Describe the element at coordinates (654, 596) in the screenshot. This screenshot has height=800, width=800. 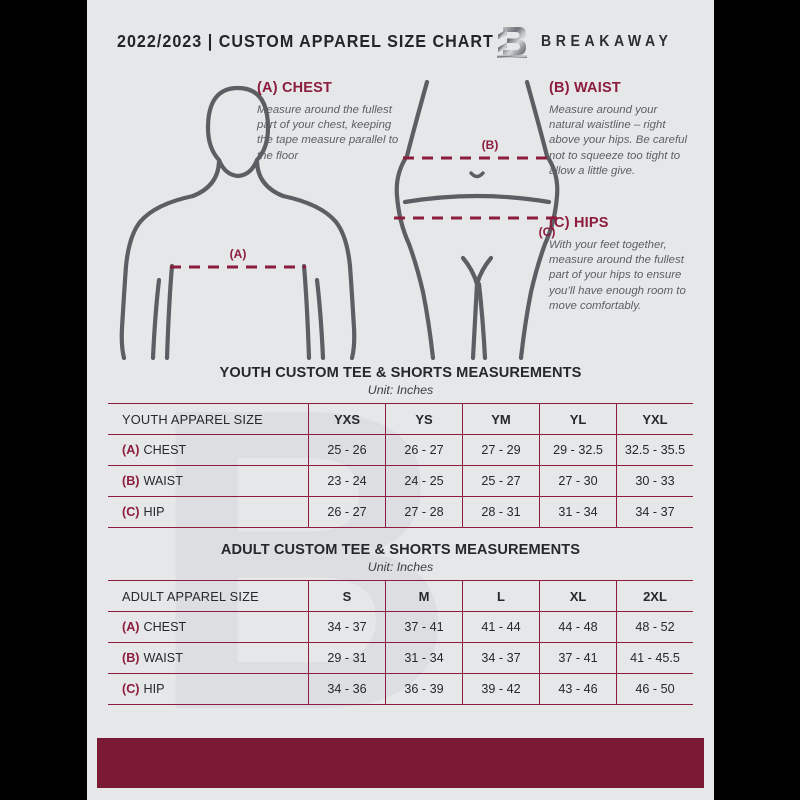
I see `adult-size-col-5: 2XL` at that location.